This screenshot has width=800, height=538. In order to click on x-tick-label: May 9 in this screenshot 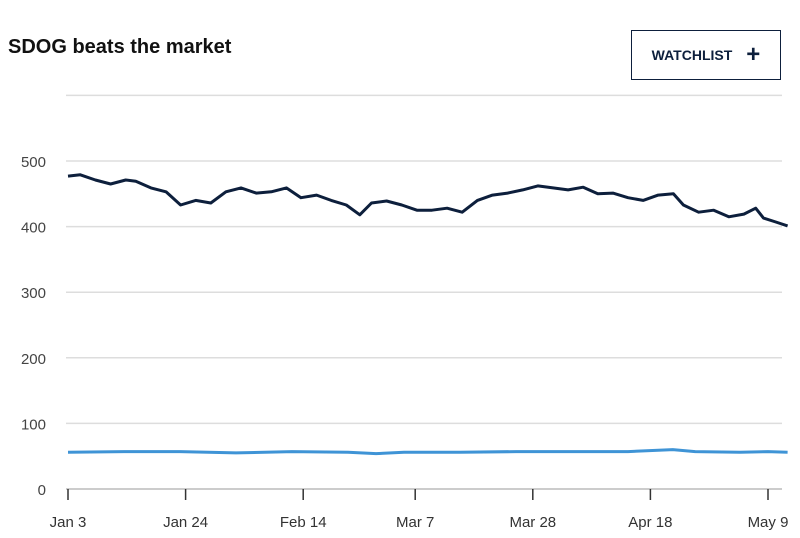, I will do `click(768, 522)`.